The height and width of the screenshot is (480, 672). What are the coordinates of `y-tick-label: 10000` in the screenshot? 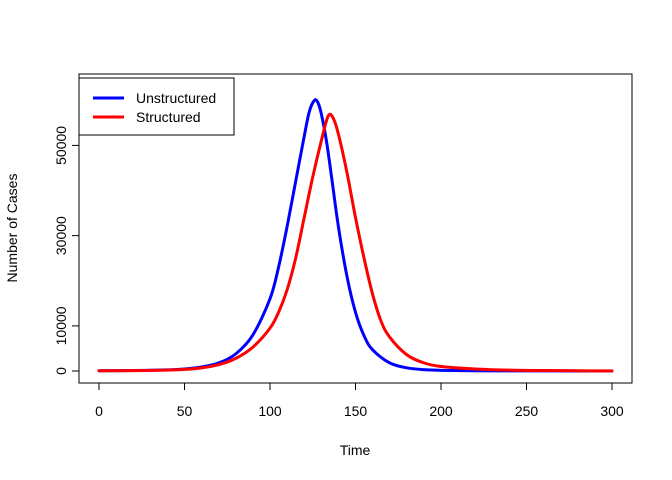 It's located at (61, 325).